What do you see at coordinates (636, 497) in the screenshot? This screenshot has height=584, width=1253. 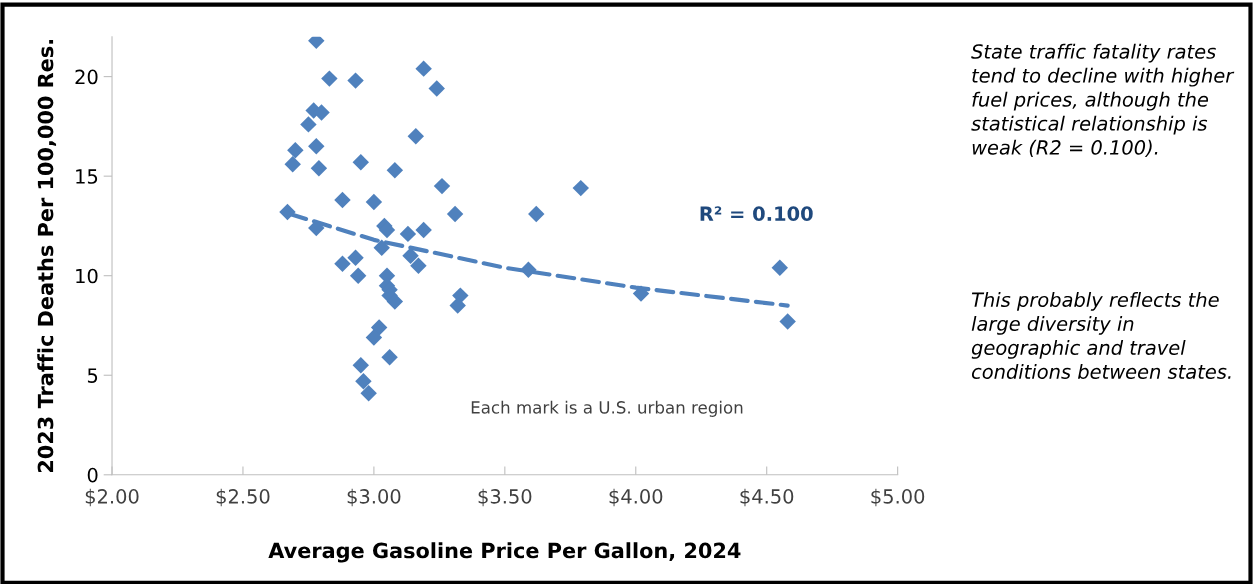 I see `x-tick-label: $4.00` at bounding box center [636, 497].